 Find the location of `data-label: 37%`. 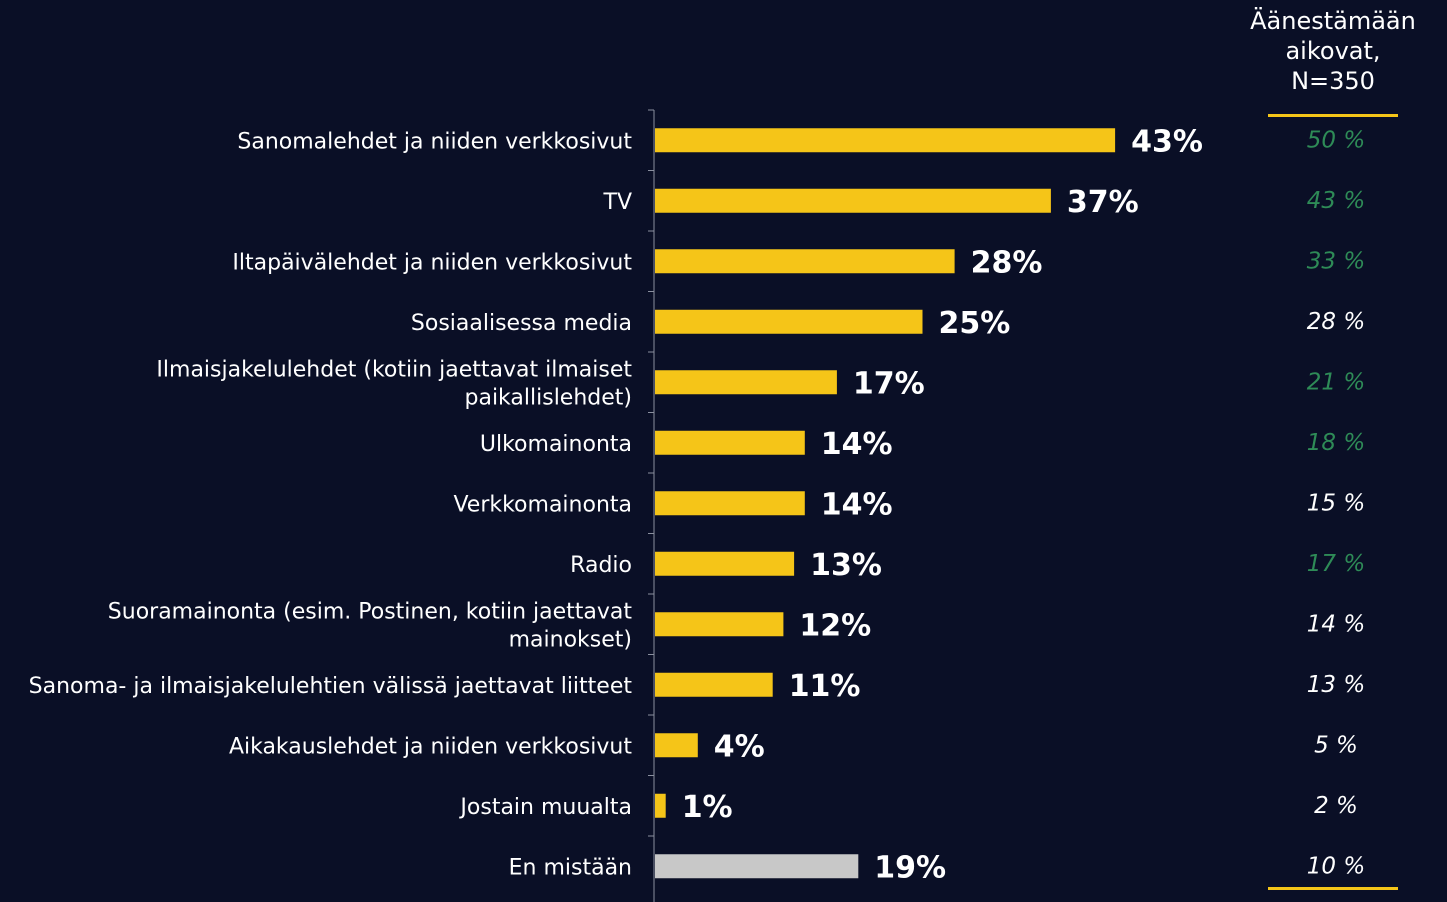

data-label: 37% is located at coordinates (1103, 202).